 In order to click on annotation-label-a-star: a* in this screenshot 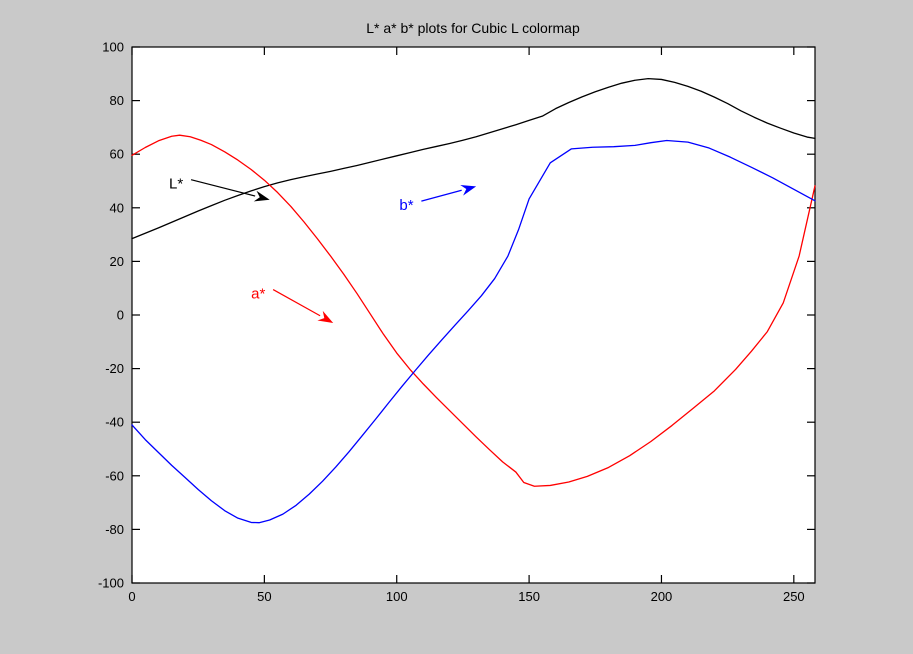, I will do `click(258, 294)`.